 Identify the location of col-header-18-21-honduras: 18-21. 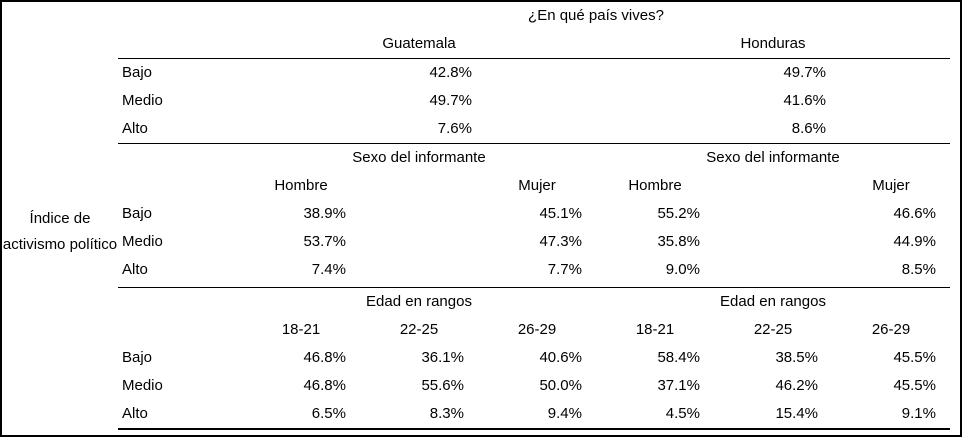
(655, 329).